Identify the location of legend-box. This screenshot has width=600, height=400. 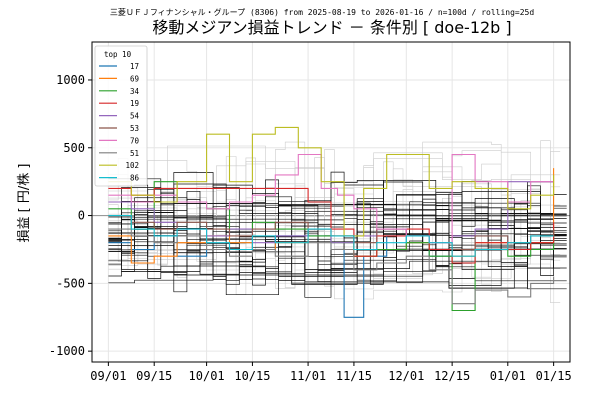
(121, 116).